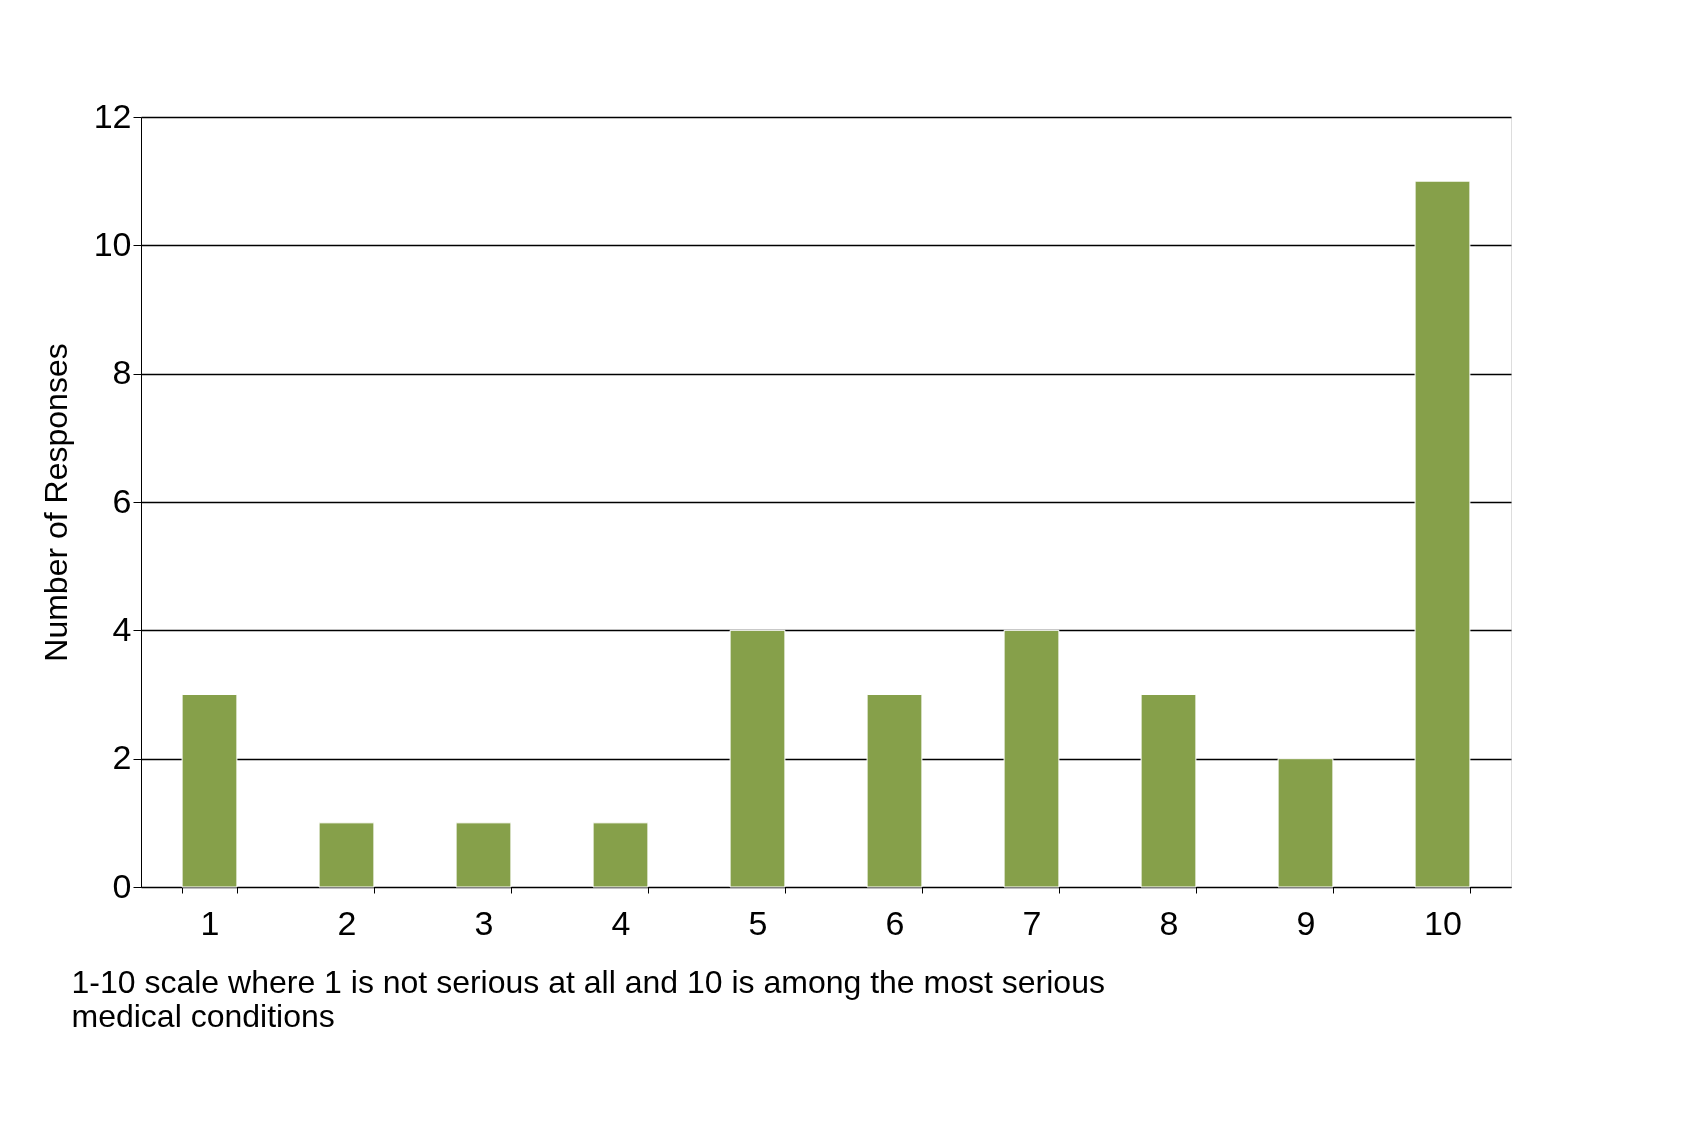 The width and height of the screenshot is (1695, 1129). What do you see at coordinates (122, 372) in the screenshot?
I see `y-tick-label: 8` at bounding box center [122, 372].